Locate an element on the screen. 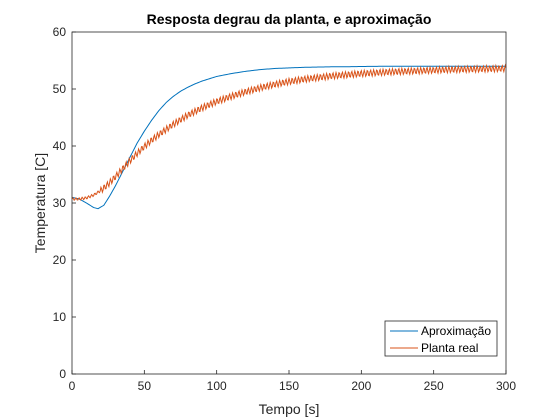  y-tick-label: 10 is located at coordinates (60, 317).